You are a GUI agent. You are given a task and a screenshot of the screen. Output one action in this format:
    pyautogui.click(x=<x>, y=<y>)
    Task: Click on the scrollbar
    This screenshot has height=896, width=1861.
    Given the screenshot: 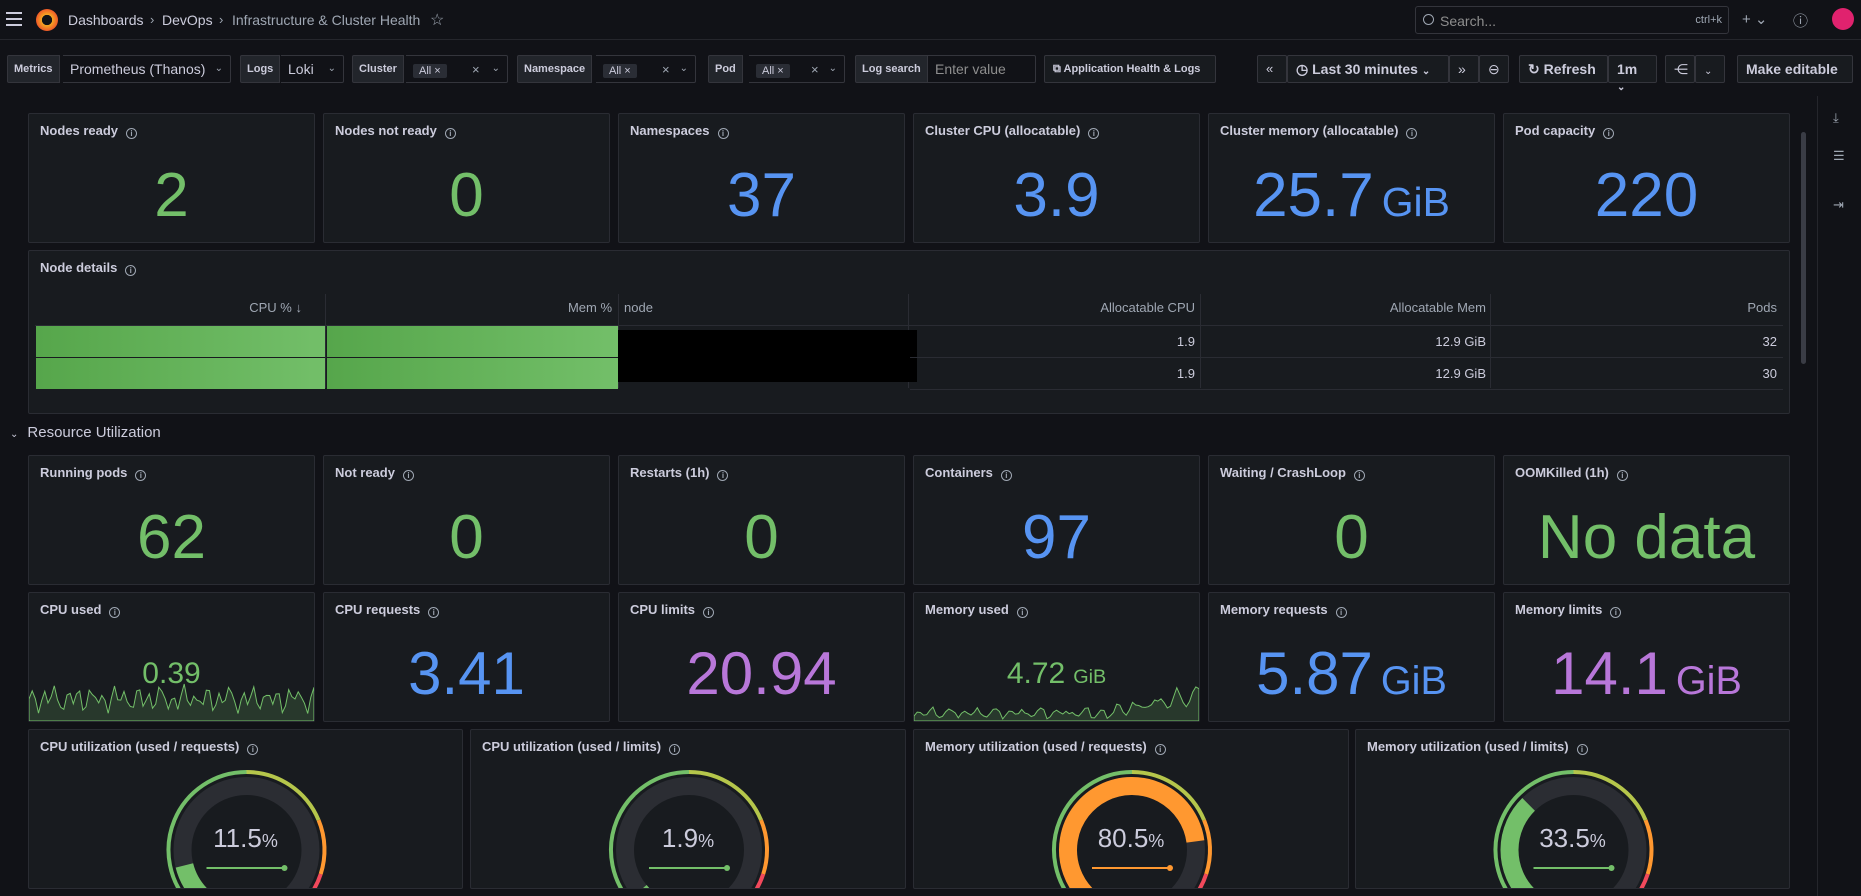 What is the action you would take?
    pyautogui.click(x=1803, y=248)
    